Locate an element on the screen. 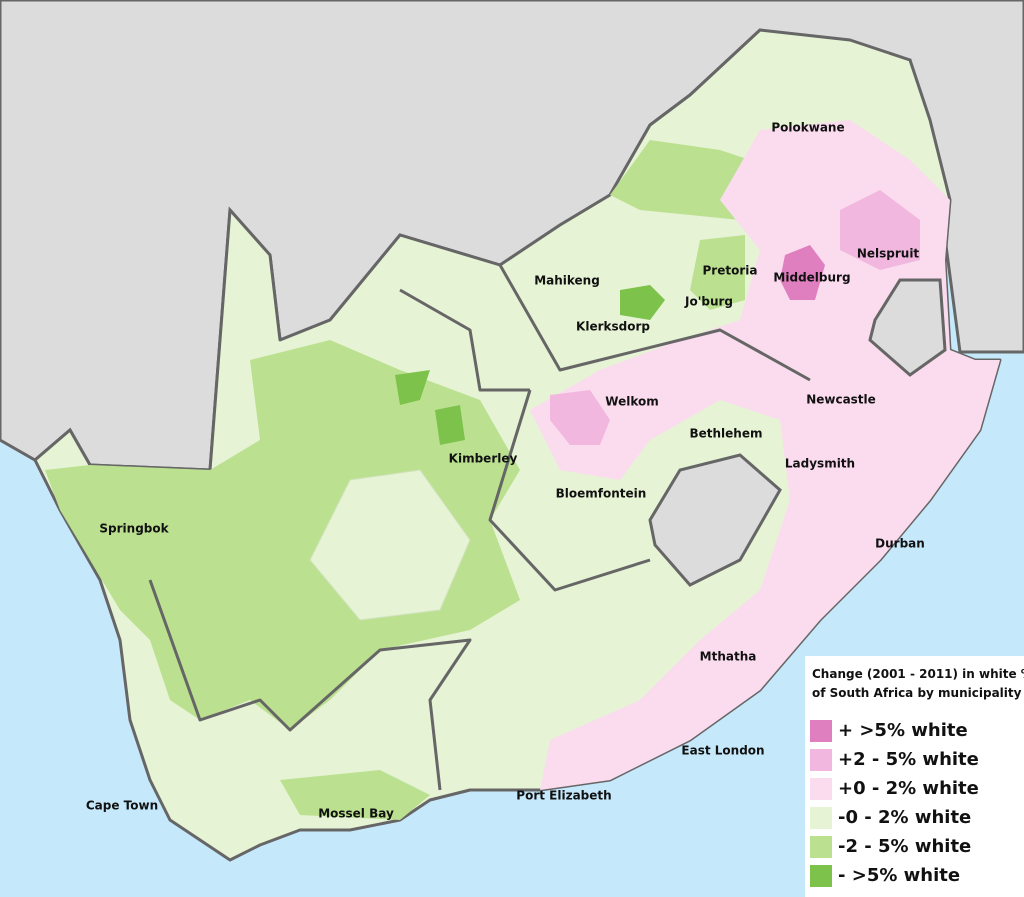 Image resolution: width=1024 pixels, height=897 pixels. place-label: Middelburg is located at coordinates (811, 278).